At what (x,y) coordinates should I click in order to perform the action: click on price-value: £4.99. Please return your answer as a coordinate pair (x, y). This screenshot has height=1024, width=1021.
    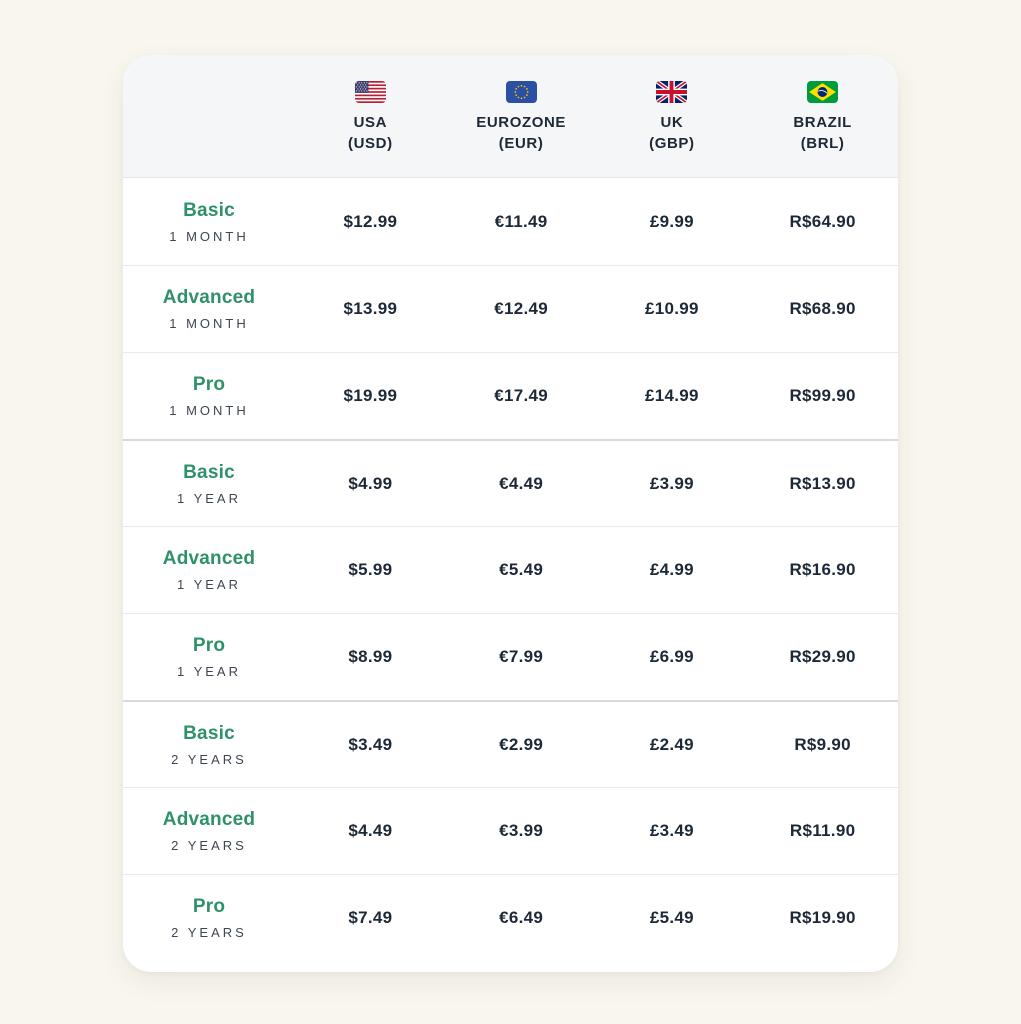
    Looking at the image, I should click on (671, 569).